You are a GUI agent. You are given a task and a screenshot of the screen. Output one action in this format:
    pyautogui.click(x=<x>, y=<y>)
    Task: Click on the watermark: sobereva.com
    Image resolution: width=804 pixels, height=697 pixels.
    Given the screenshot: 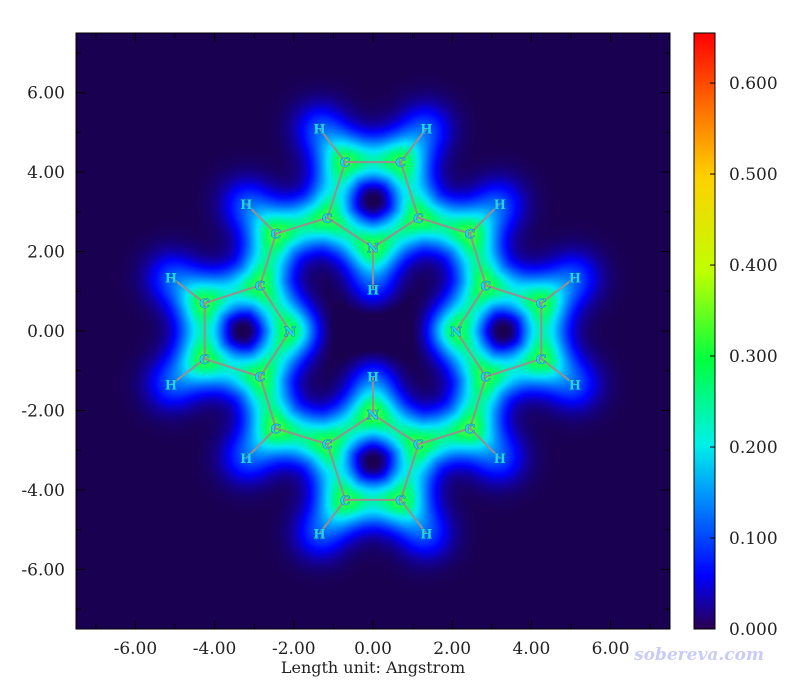 What is the action you would take?
    pyautogui.click(x=698, y=655)
    